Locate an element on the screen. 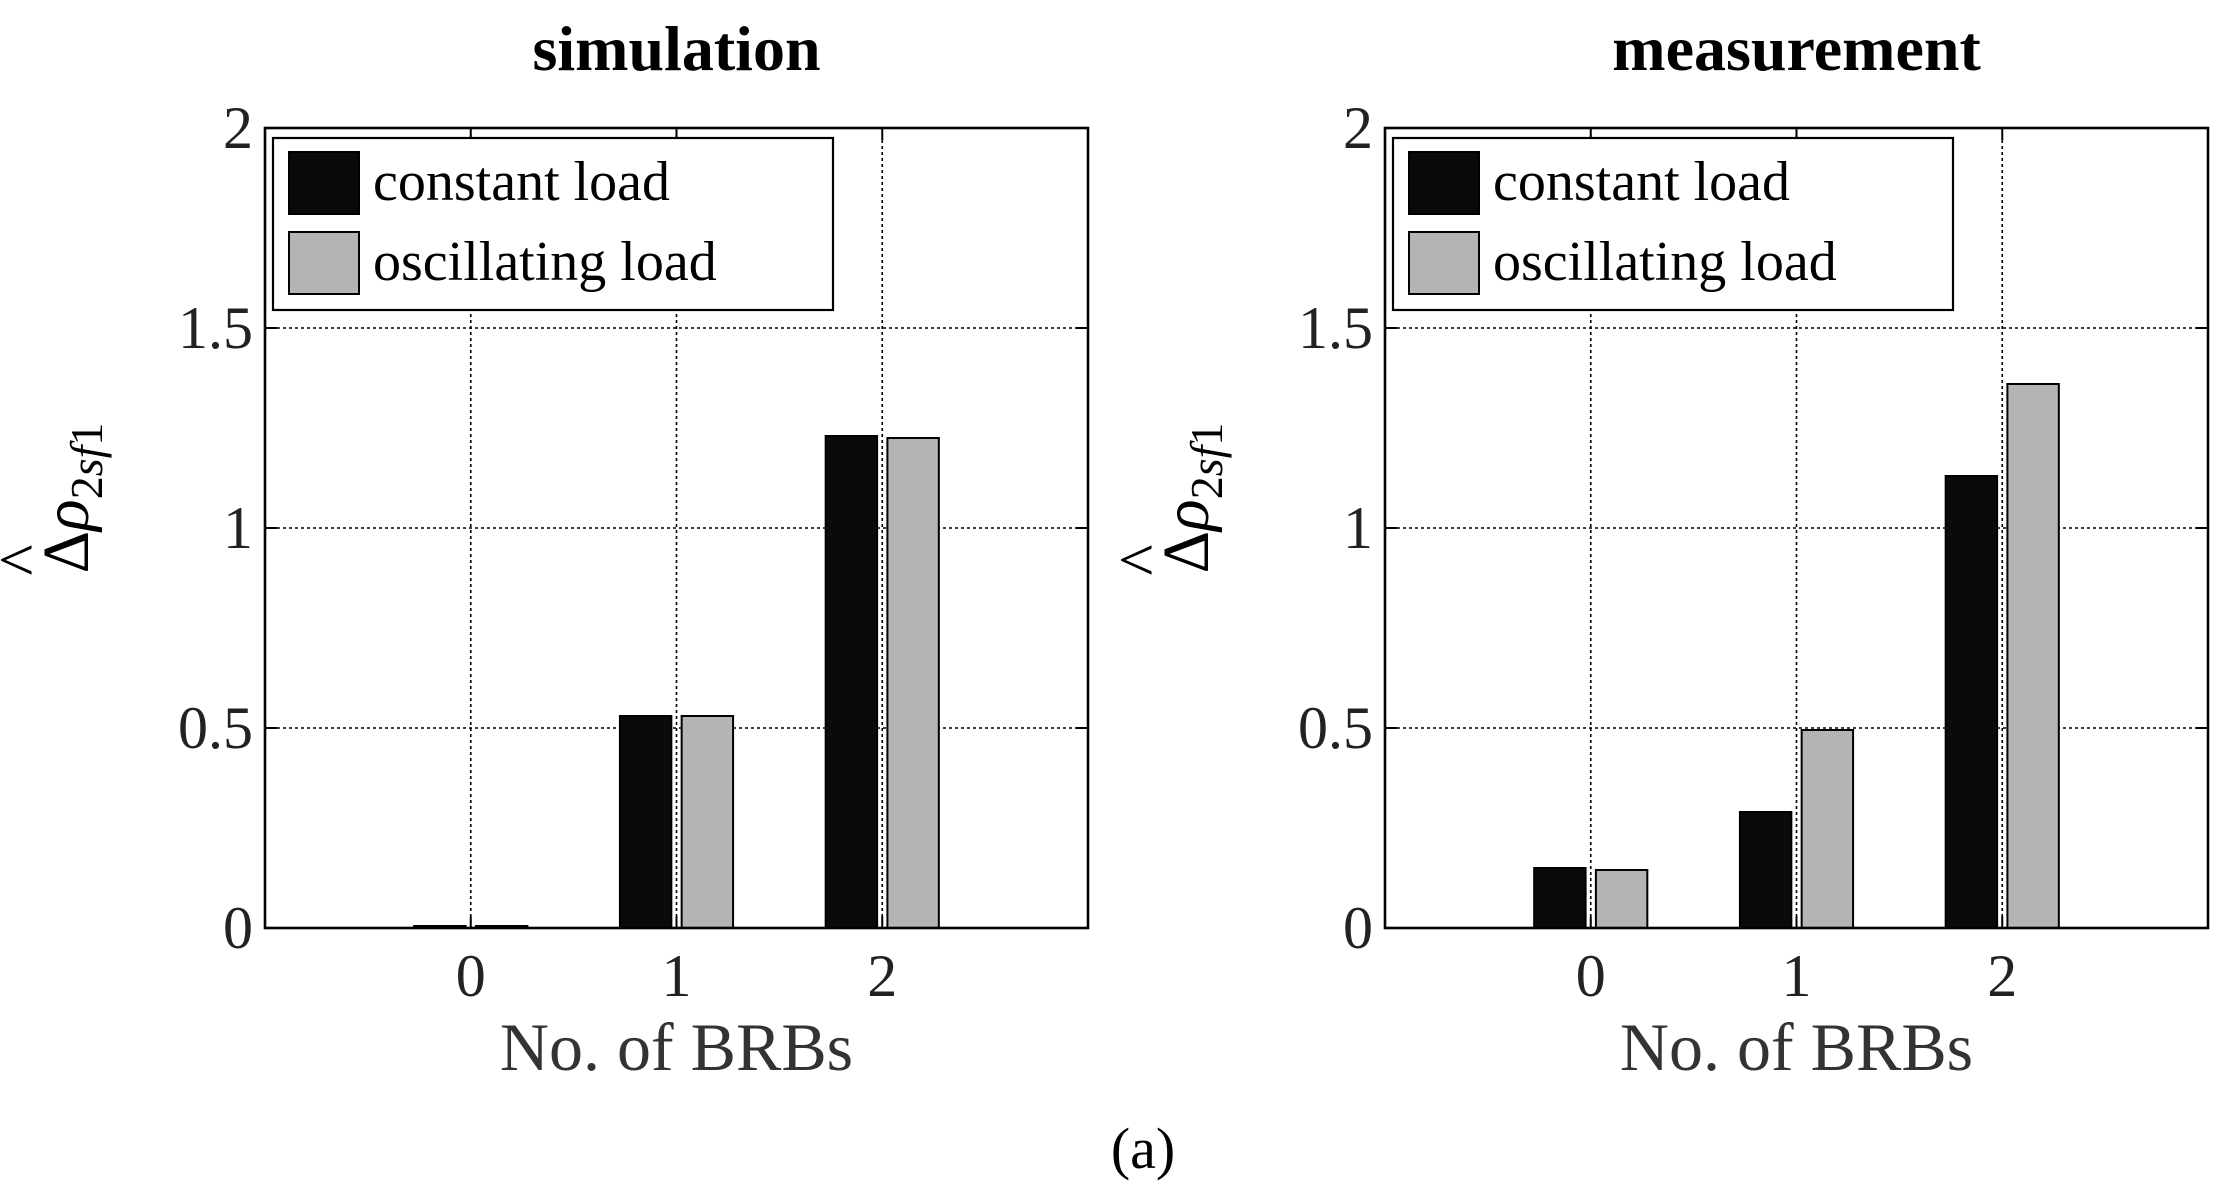 This screenshot has height=1199, width=2223. chart-title: measurement is located at coordinates (1796, 48).